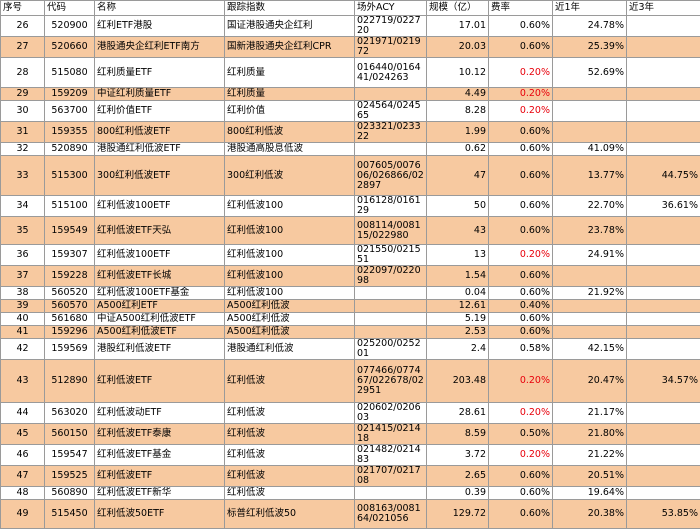 Image resolution: width=700 pixels, height=529 pixels. What do you see at coordinates (663, 381) in the screenshot?
I see `cell-3y: 34.57%` at bounding box center [663, 381].